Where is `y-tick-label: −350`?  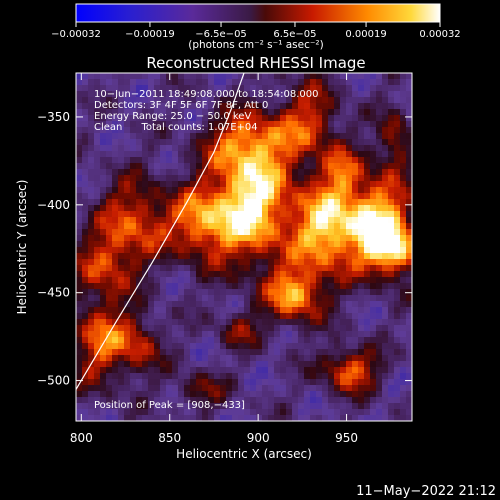 y-tick-label: −350 is located at coordinates (53, 117).